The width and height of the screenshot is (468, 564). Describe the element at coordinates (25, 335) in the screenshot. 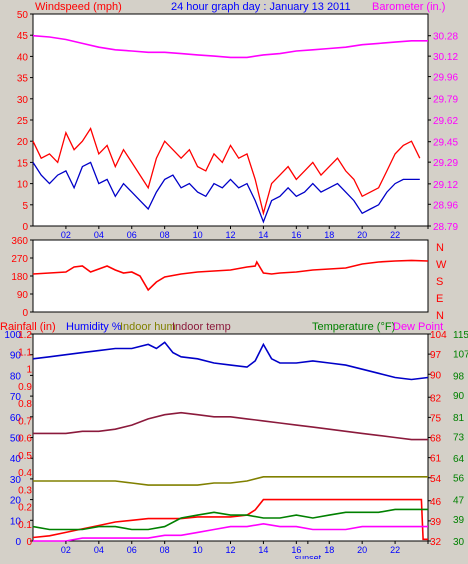

I see `rain-y-tick-label: 1.2` at that location.